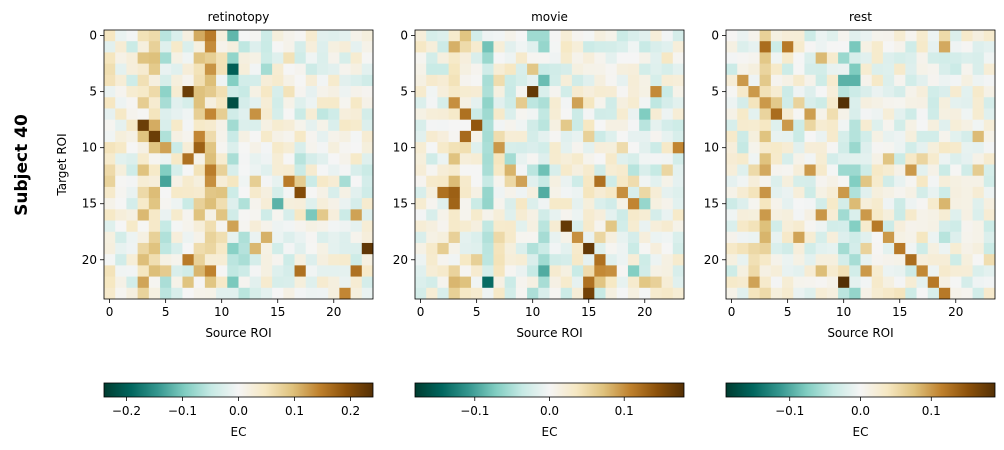  I want to click on y-tick-label: 5, so click(715, 92).